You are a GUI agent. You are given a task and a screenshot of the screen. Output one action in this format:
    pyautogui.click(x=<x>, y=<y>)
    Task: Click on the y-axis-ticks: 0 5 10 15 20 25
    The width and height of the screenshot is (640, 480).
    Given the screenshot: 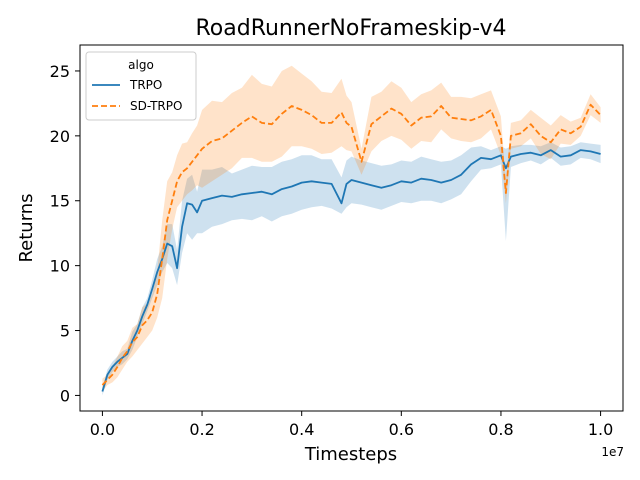 What is the action you would take?
    pyautogui.click(x=65, y=233)
    